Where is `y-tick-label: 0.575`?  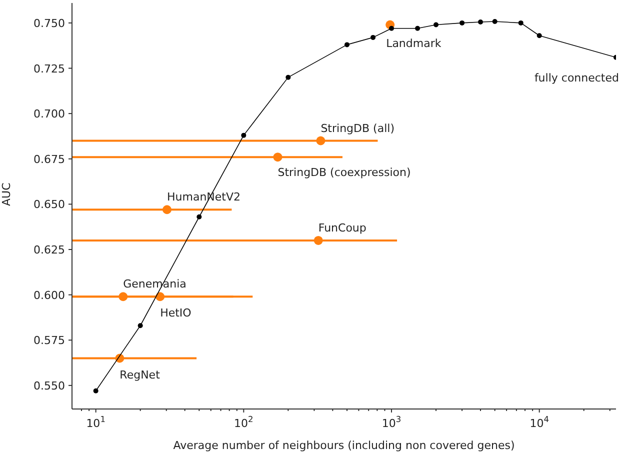
y-tick-label: 0.575 is located at coordinates (49, 341).